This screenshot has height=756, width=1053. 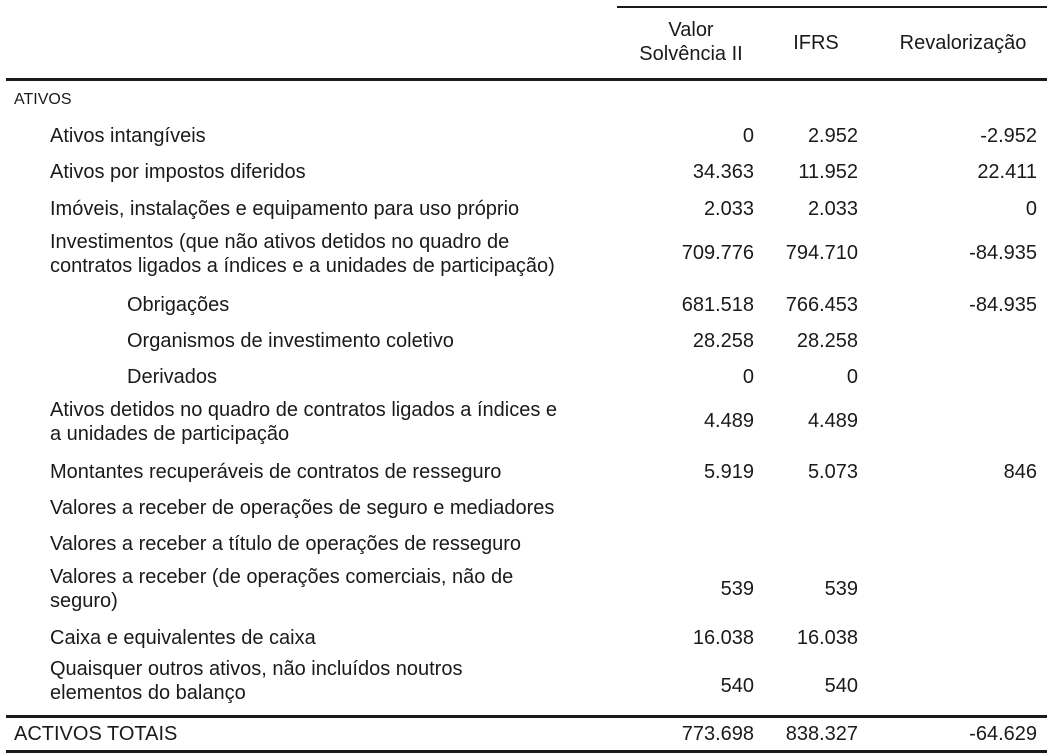 I want to click on value-ifrs: 794.710, so click(x=821, y=253).